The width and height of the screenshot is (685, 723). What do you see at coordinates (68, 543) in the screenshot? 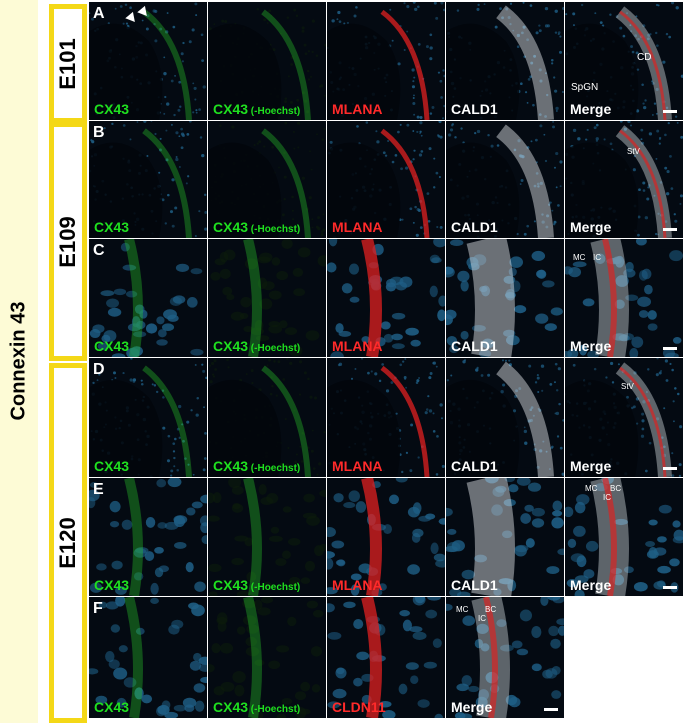
I see `age-box-e120: E120` at bounding box center [68, 543].